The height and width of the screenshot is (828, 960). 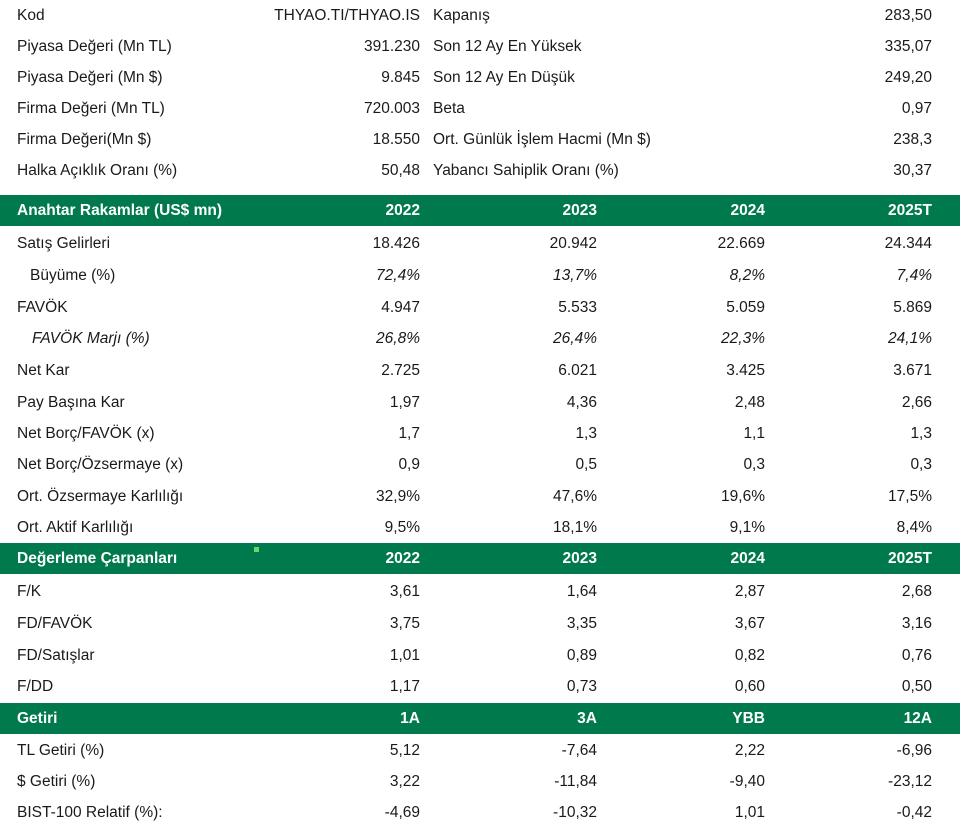 What do you see at coordinates (916, 402) in the screenshot?
I see `table-cell: 2,66` at bounding box center [916, 402].